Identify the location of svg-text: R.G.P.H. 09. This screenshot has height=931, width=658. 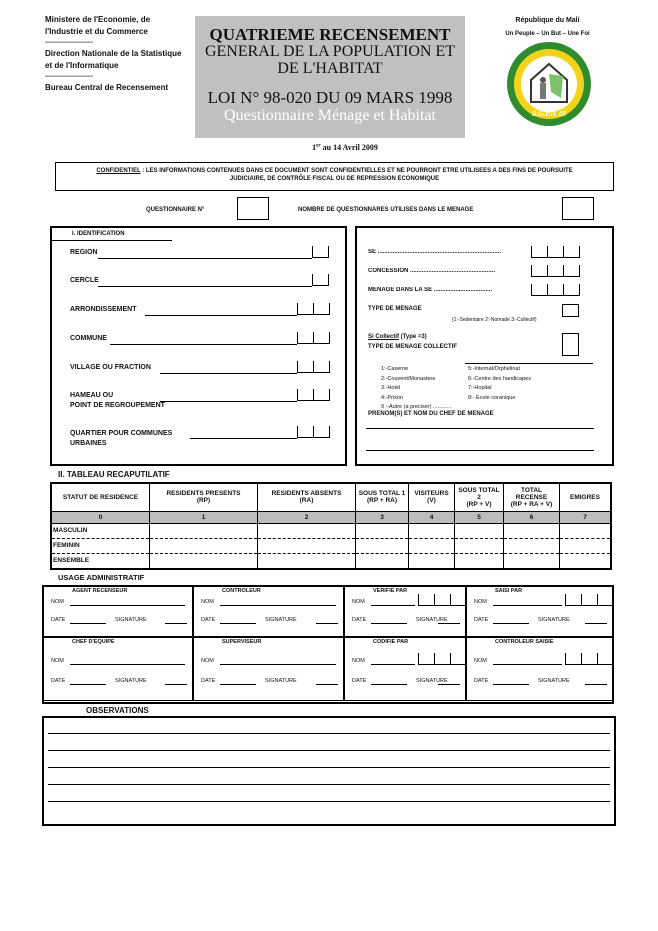
(549, 114).